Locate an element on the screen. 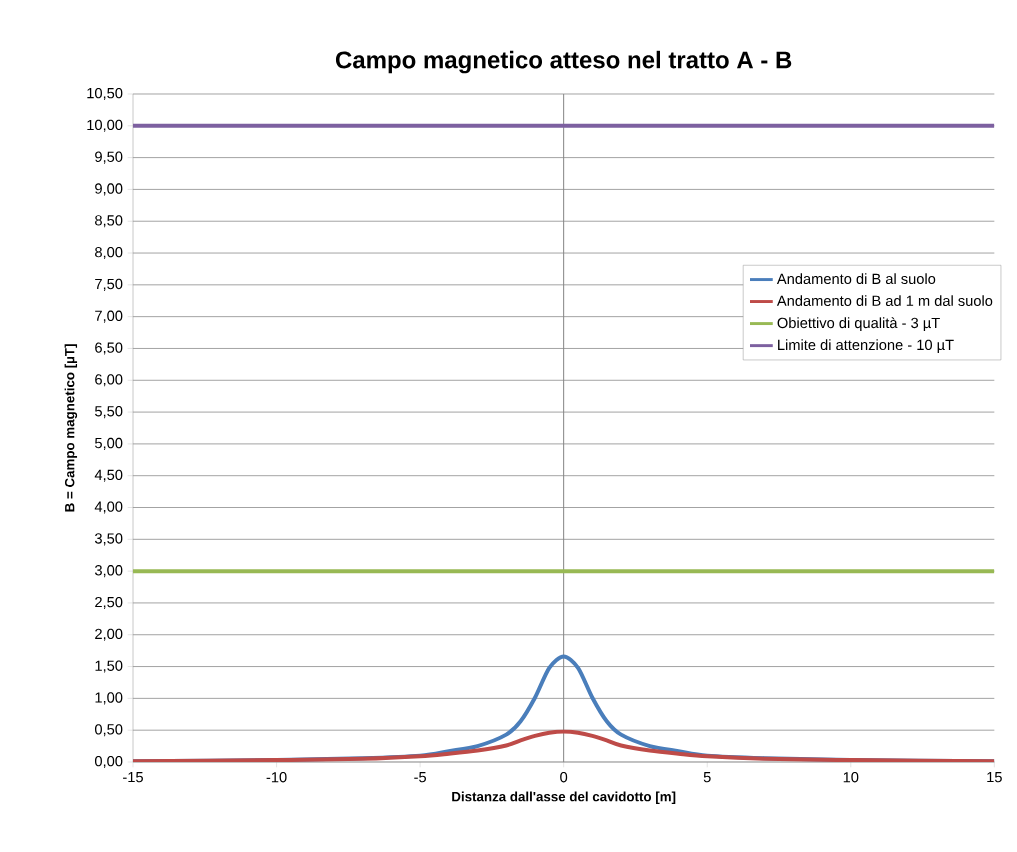 The image size is (1017, 852). legend-label: Andamento di B ad 1 m dal suolo is located at coordinates (884, 300).